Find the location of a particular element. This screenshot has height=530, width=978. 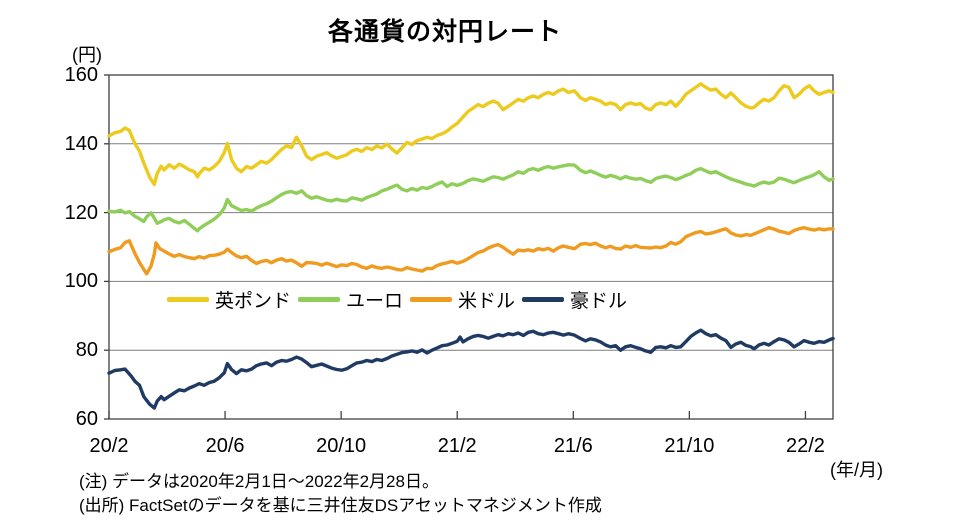

x-tick-label-21/10: 21/10 is located at coordinates (689, 446).